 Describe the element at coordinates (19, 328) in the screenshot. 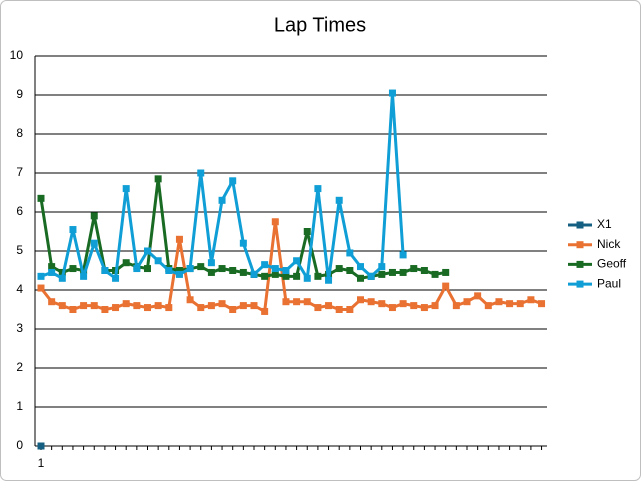

I see `y-tick-label: 3` at that location.